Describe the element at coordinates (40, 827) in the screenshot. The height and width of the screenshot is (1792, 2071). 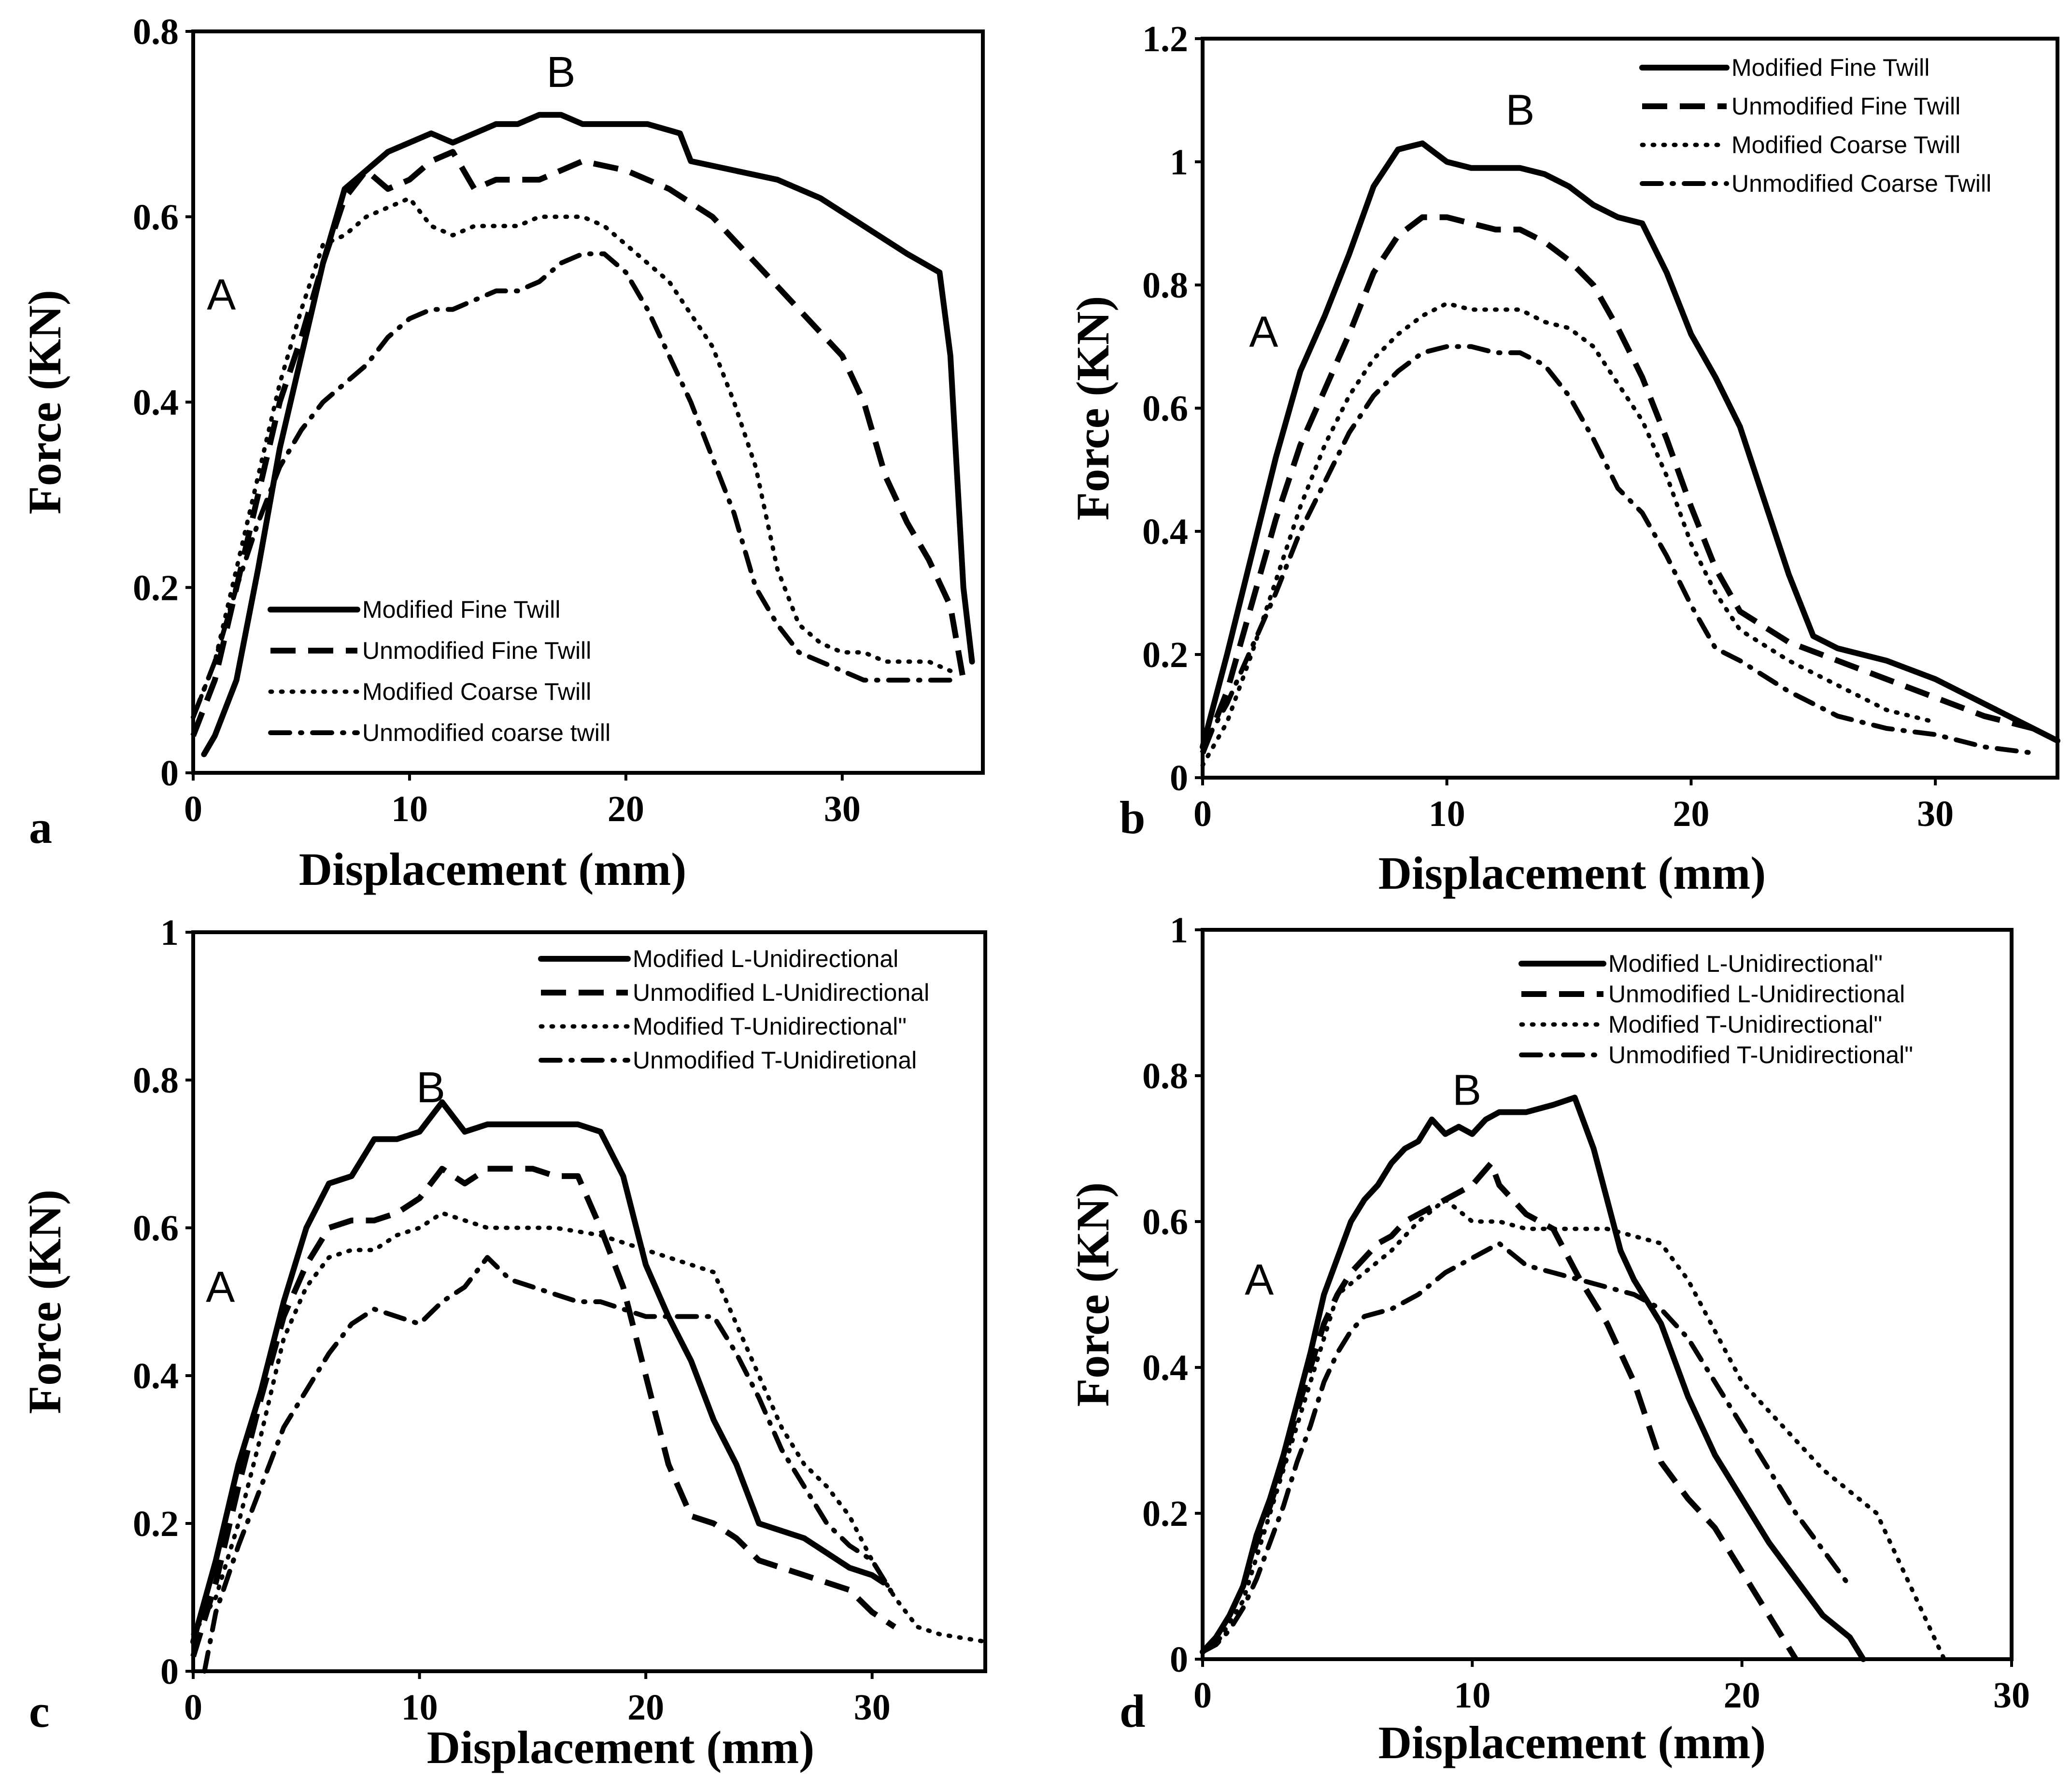
I see `panel-letter: a` at that location.